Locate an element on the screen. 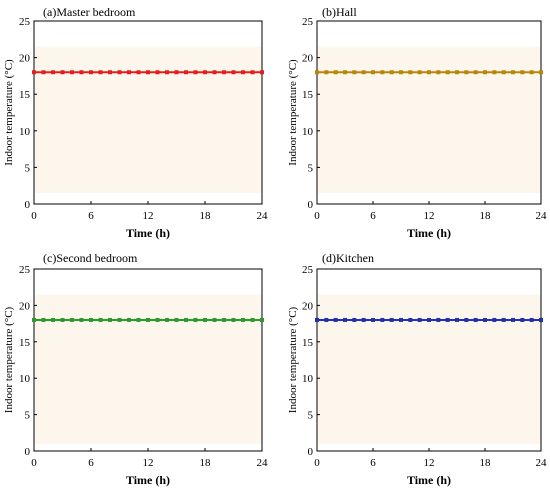 The width and height of the screenshot is (550, 489). chart-title: (d)Kitchen is located at coordinates (348, 258).